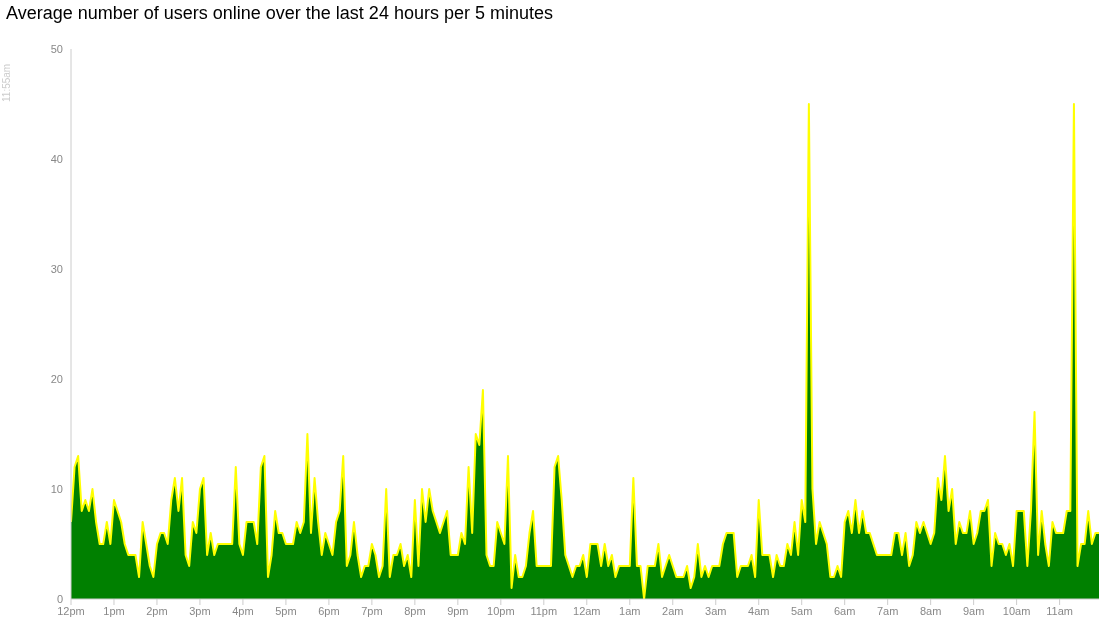  What do you see at coordinates (59, 598) in the screenshot?
I see `y-tick-label: 0` at bounding box center [59, 598].